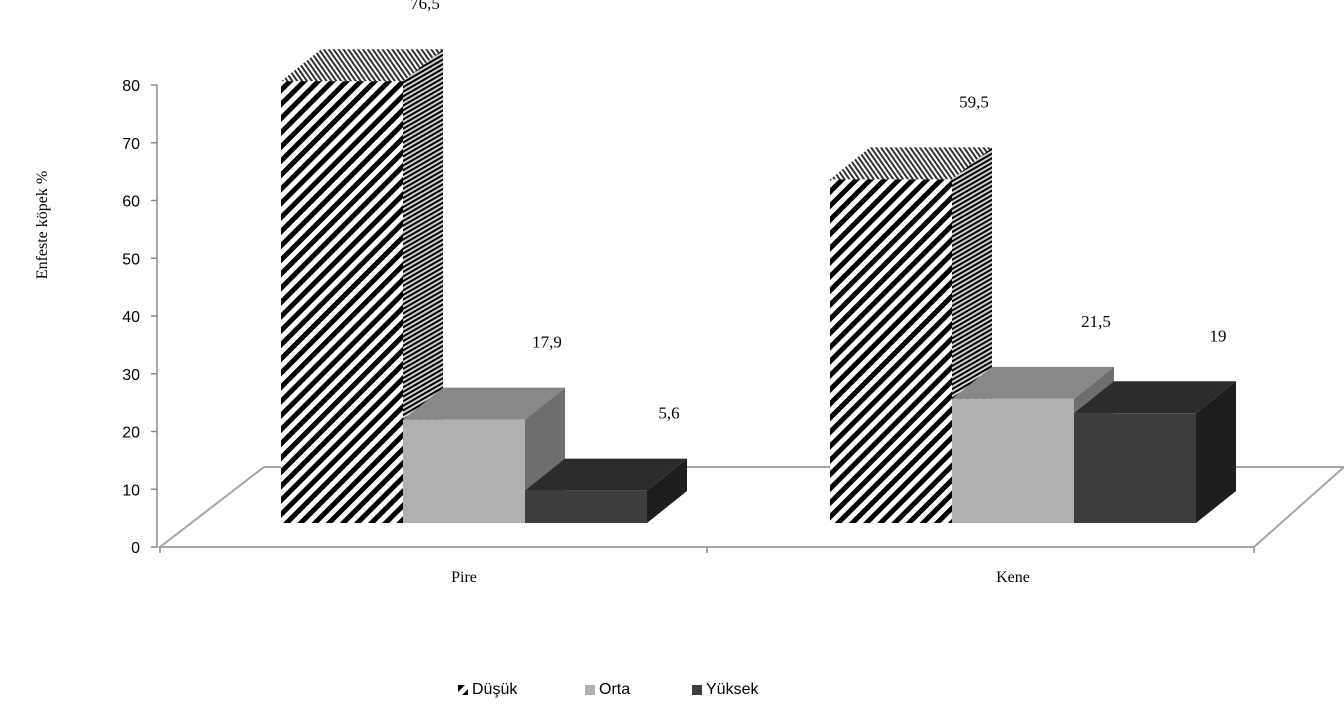 The image size is (1344, 708). I want to click on data-label: 17,9, so click(547, 342).